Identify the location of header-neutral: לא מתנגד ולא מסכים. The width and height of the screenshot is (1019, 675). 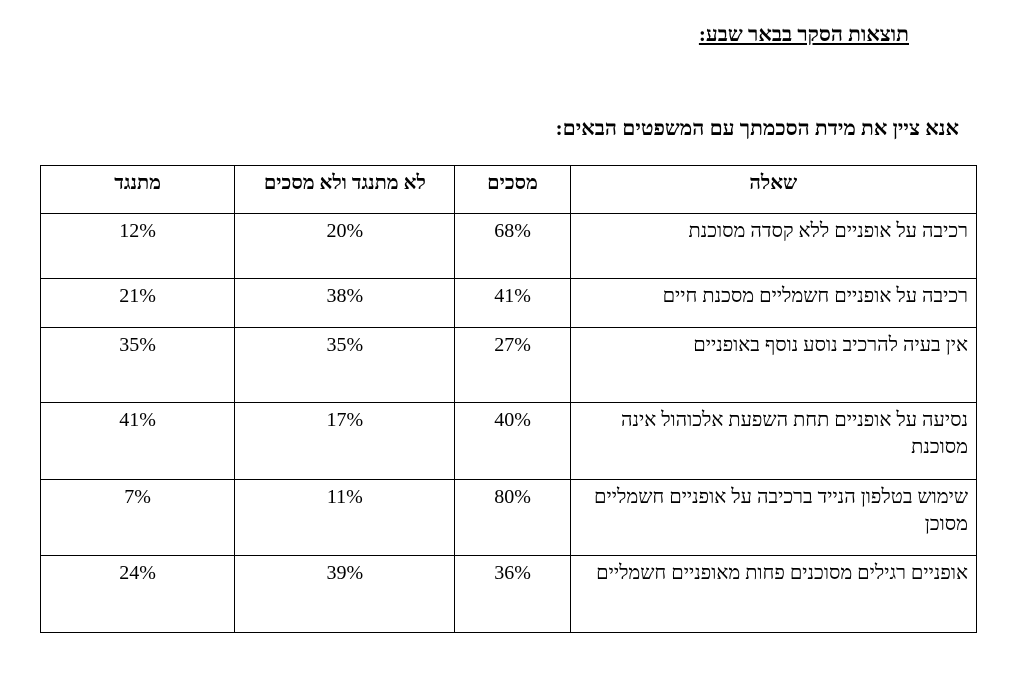
(345, 189).